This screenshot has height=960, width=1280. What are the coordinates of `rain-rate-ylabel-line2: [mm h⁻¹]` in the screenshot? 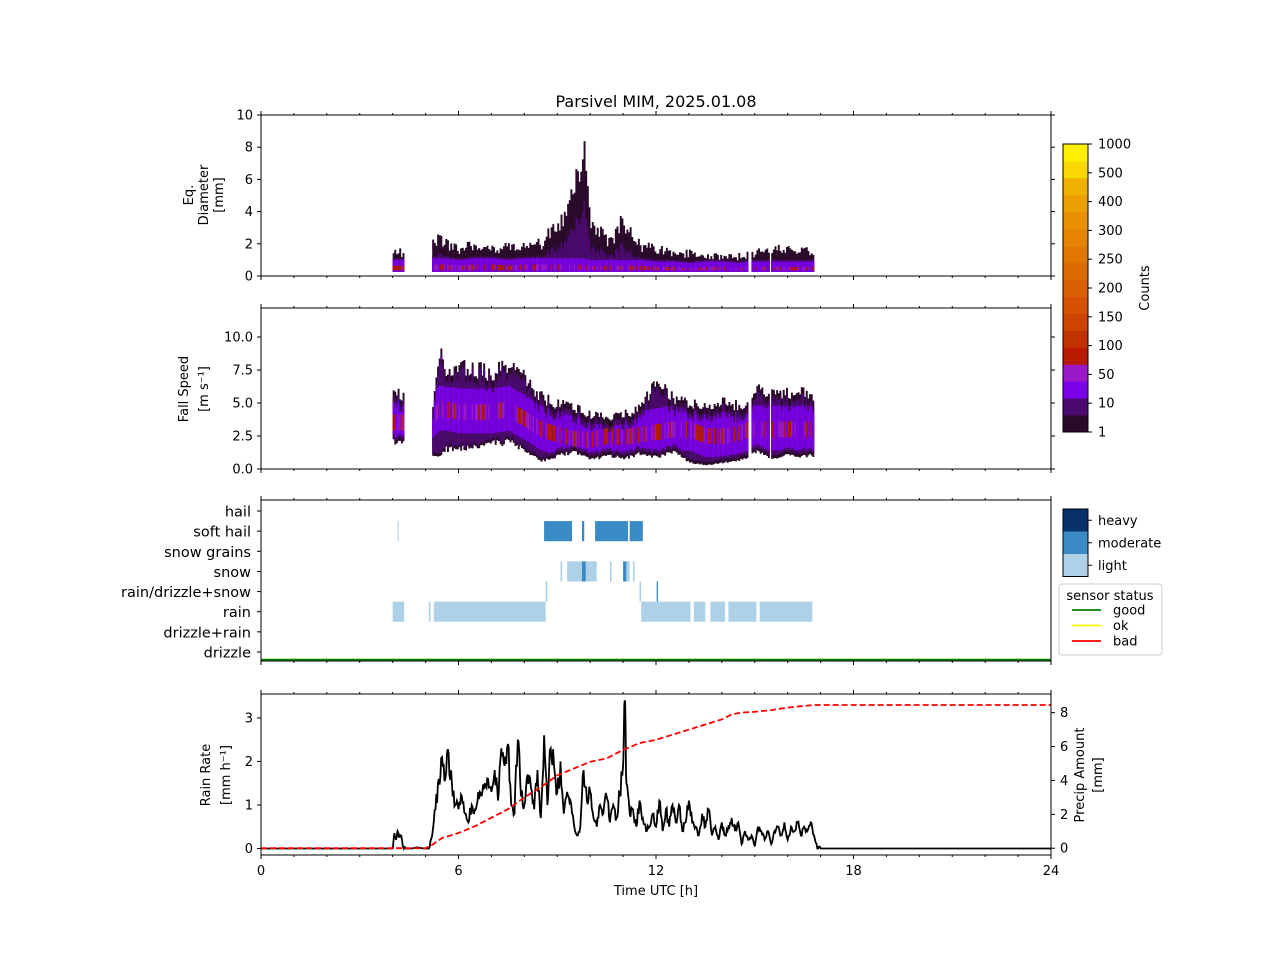 It's located at (226, 775).